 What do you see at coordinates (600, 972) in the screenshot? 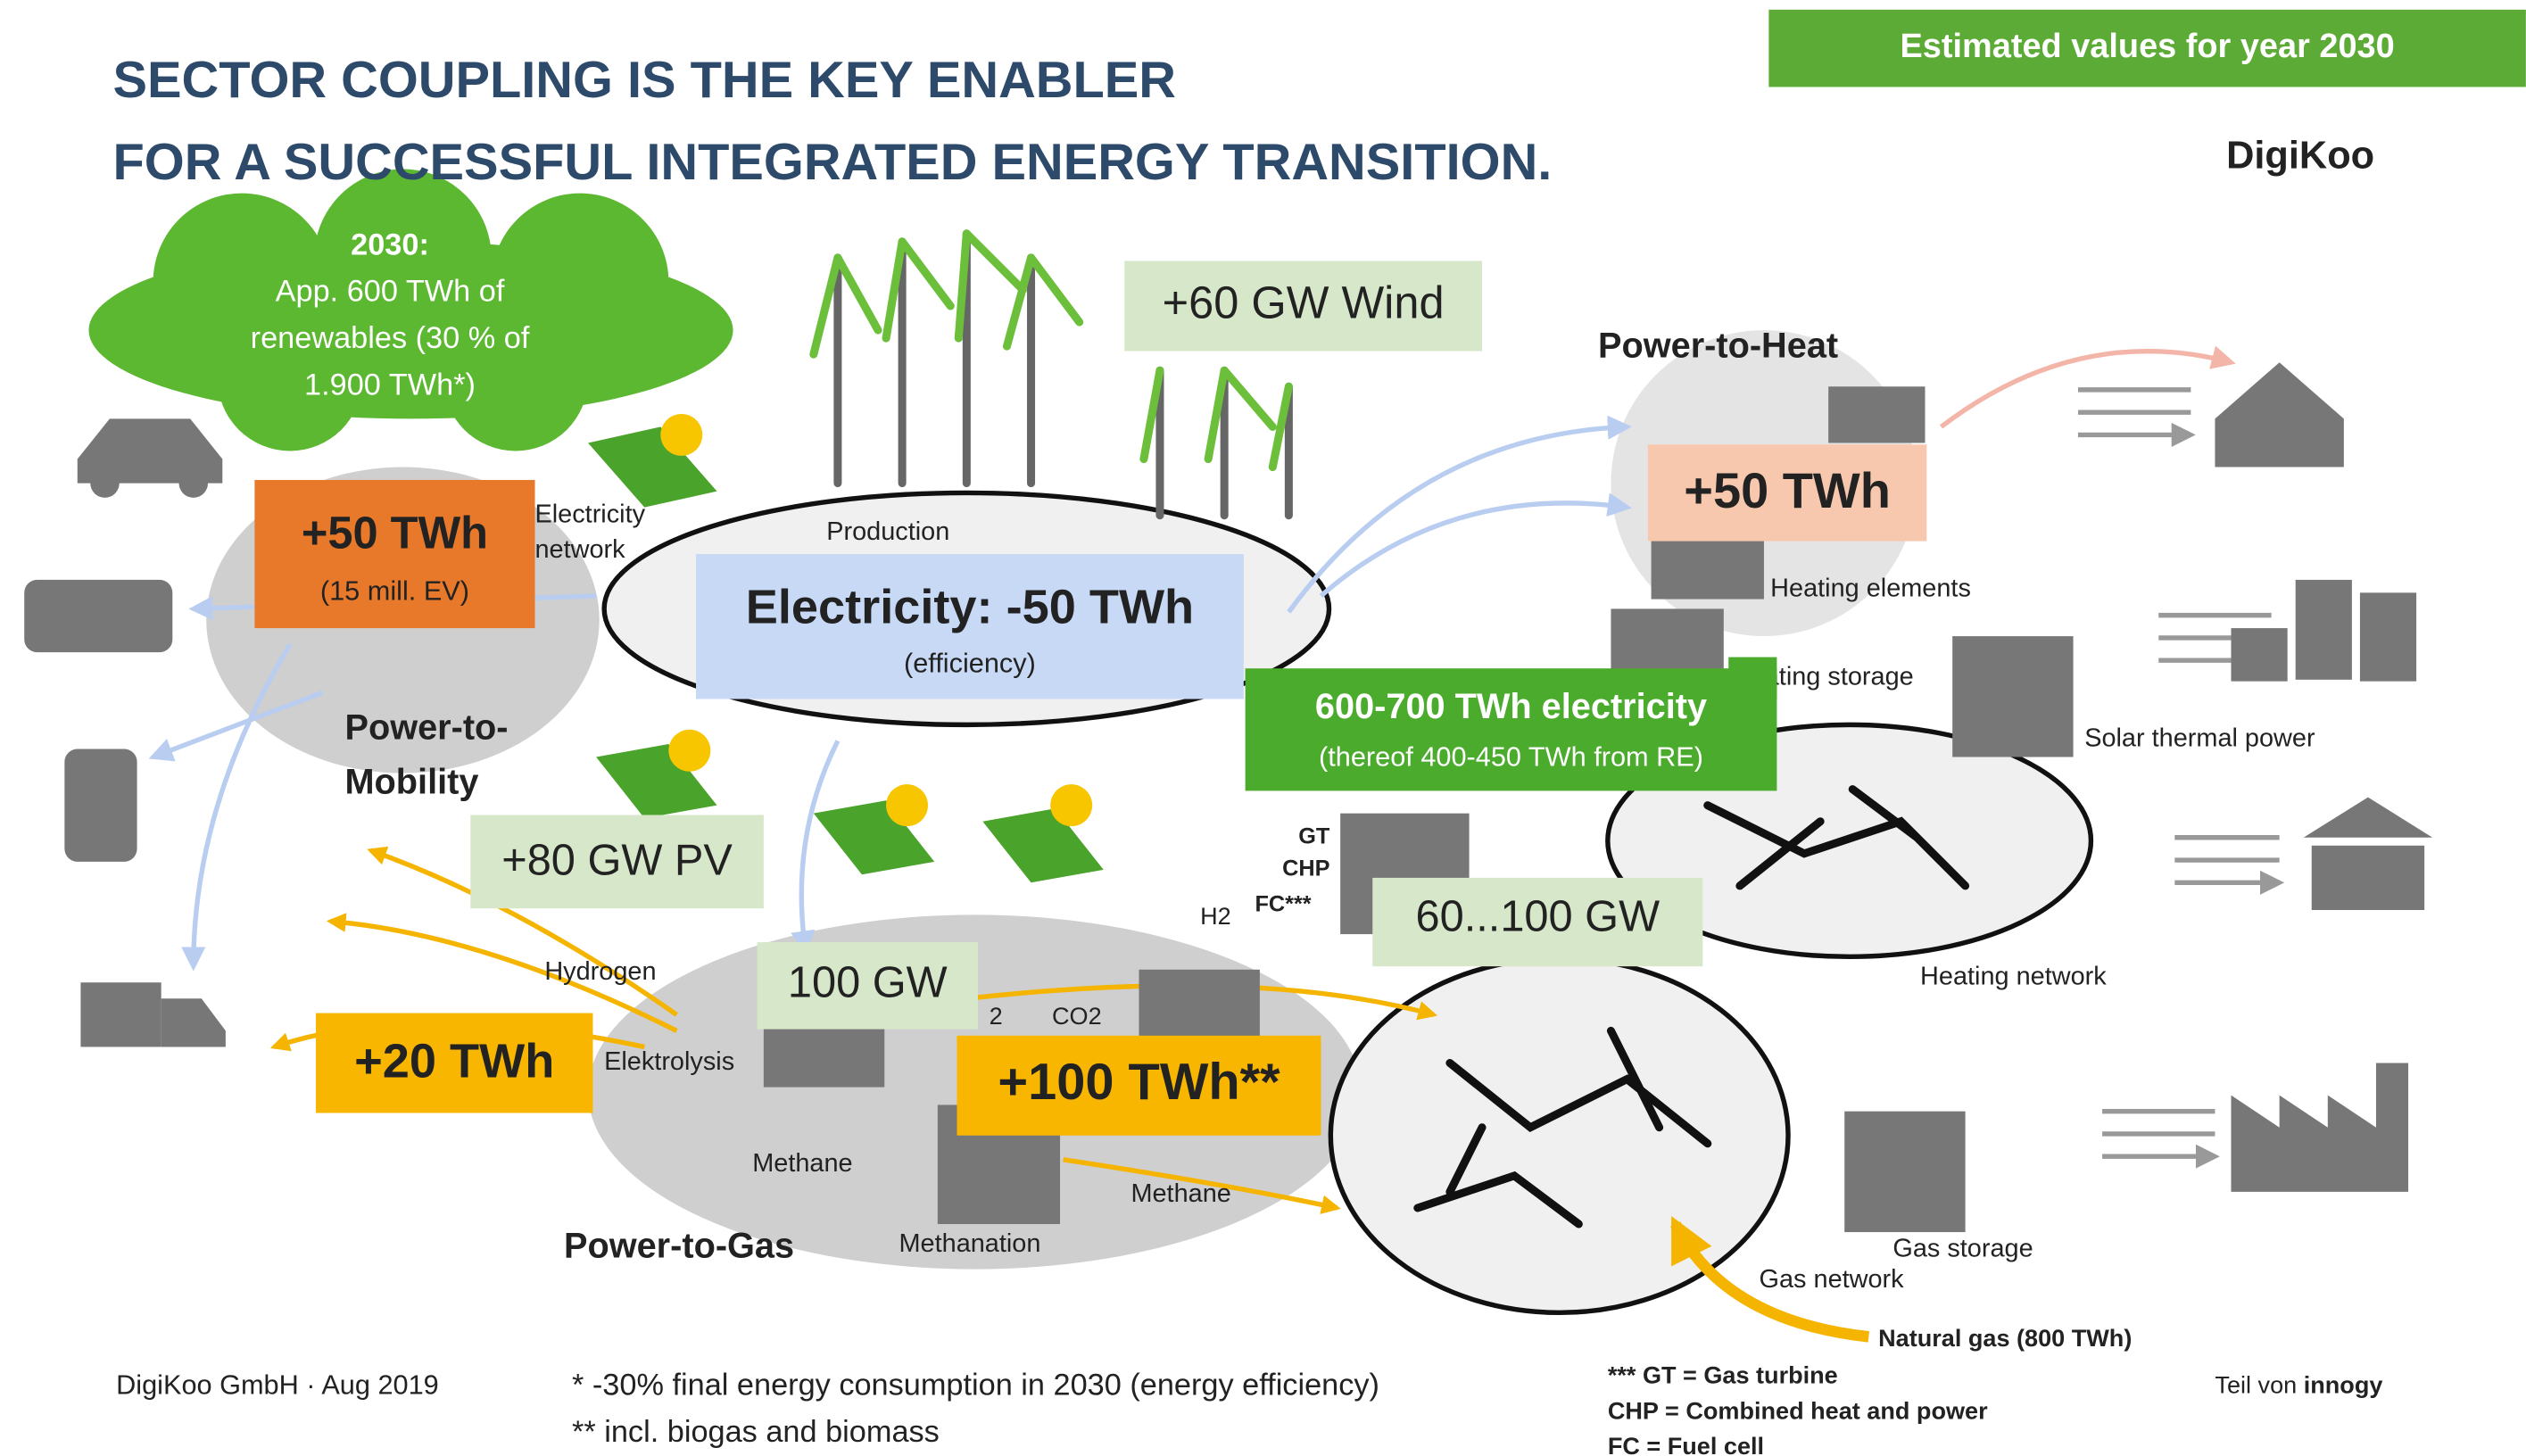
I see `label: Hydrogen` at bounding box center [600, 972].